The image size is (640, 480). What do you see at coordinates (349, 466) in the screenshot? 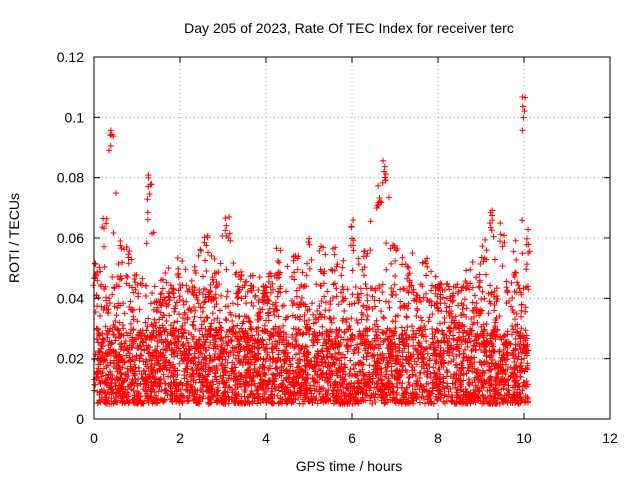
I see `x-axis-label: GPS time / hours` at bounding box center [349, 466].